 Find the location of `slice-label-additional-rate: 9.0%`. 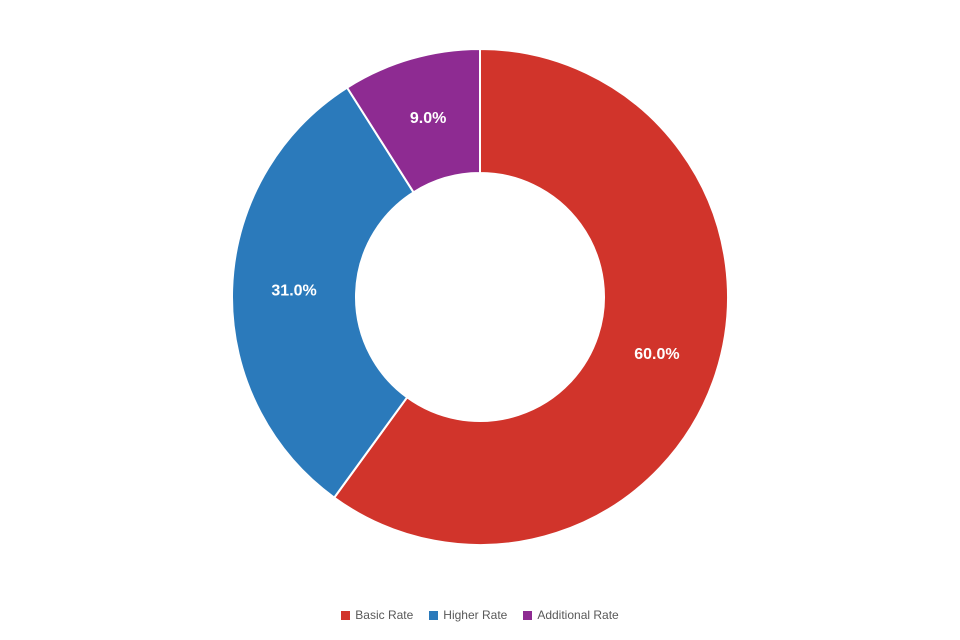

slice-label-additional-rate: 9.0% is located at coordinates (428, 118).